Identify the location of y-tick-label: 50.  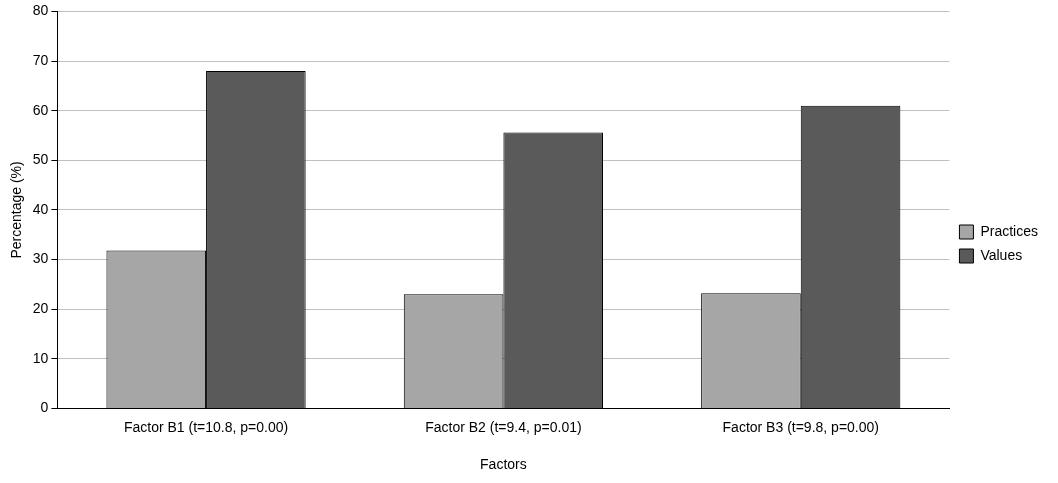
(40, 159).